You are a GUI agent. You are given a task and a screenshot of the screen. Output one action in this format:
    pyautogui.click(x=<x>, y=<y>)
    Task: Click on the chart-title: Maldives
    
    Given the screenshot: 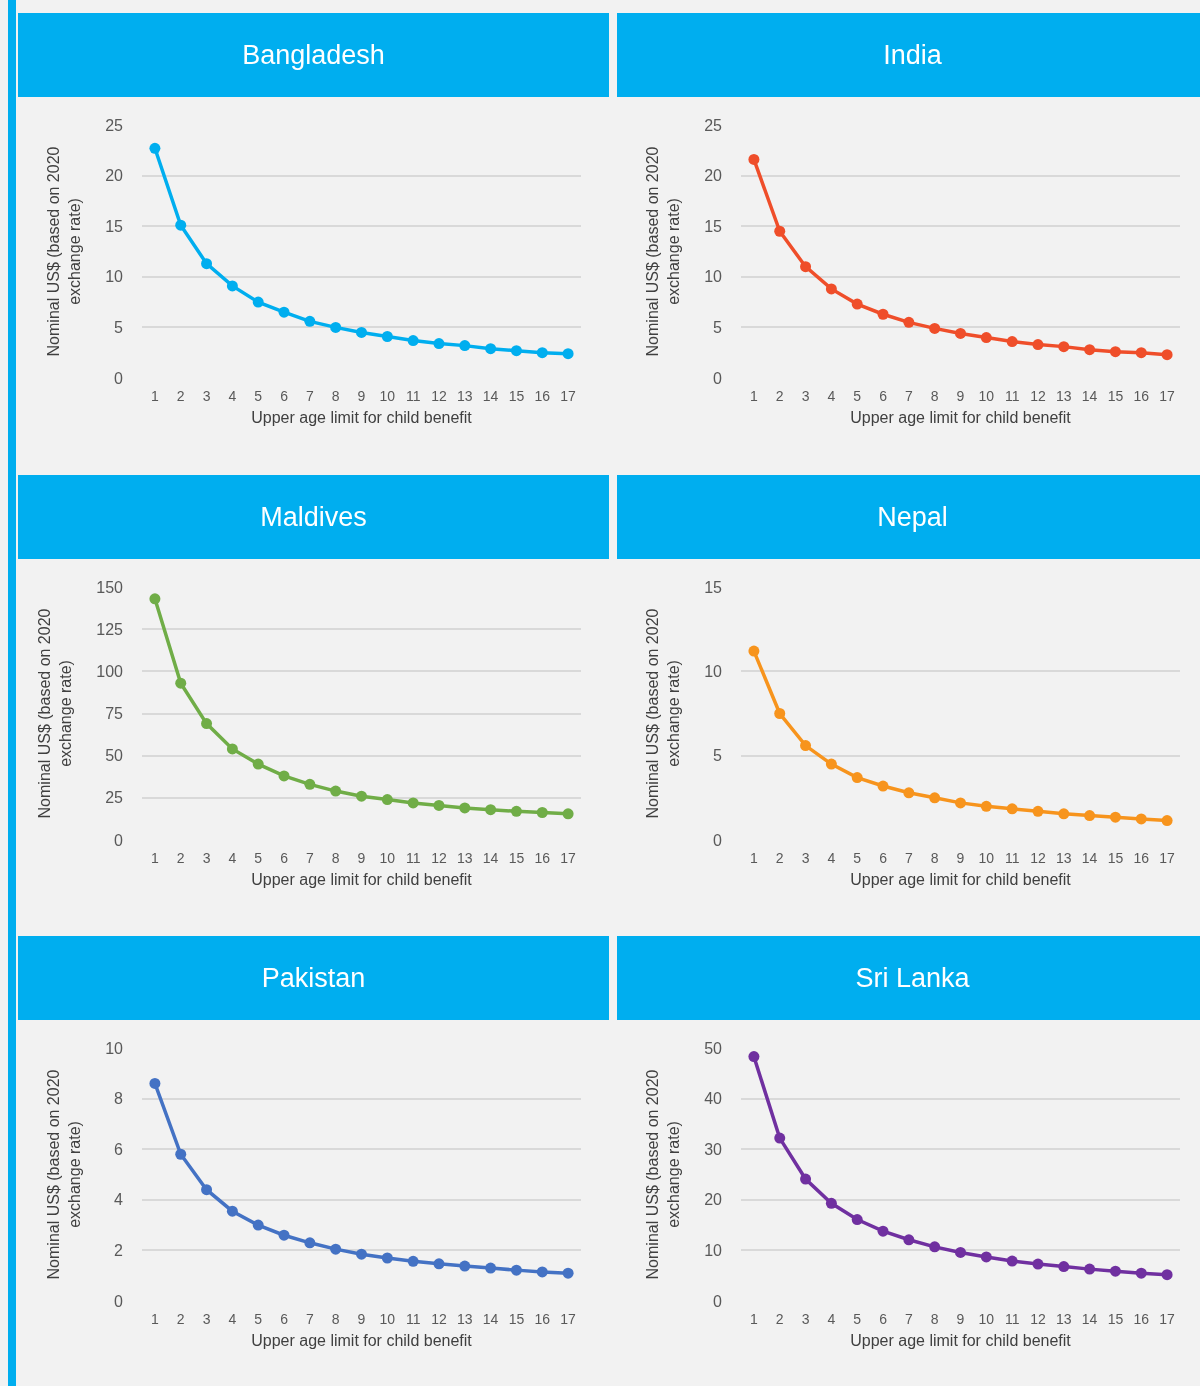 What is the action you would take?
    pyautogui.click(x=313, y=517)
    